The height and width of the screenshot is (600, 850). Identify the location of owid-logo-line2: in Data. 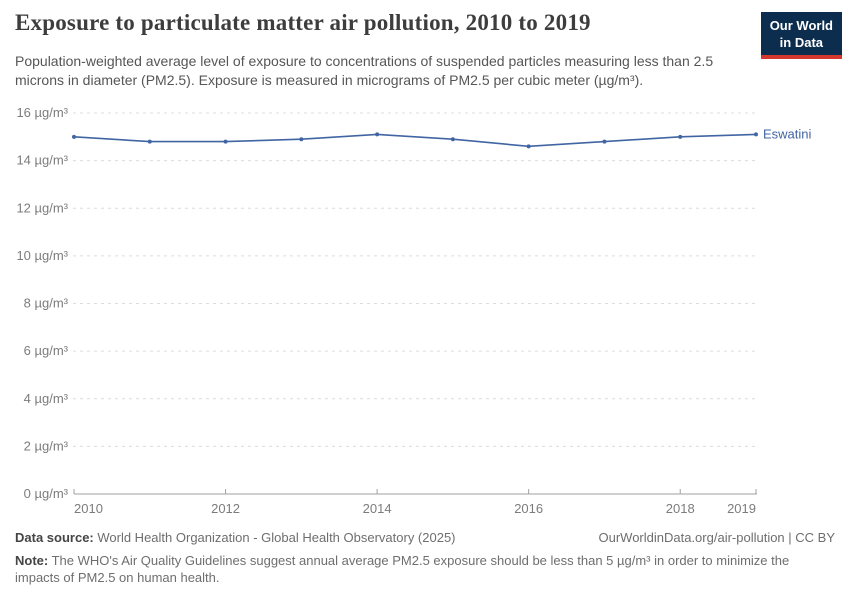
(801, 42).